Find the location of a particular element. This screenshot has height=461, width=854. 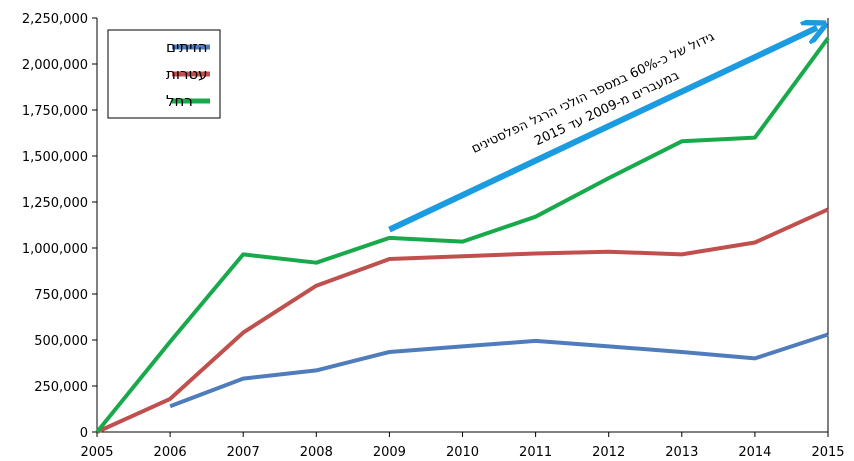

legend-item-0: הזיתים is located at coordinates (188, 47).